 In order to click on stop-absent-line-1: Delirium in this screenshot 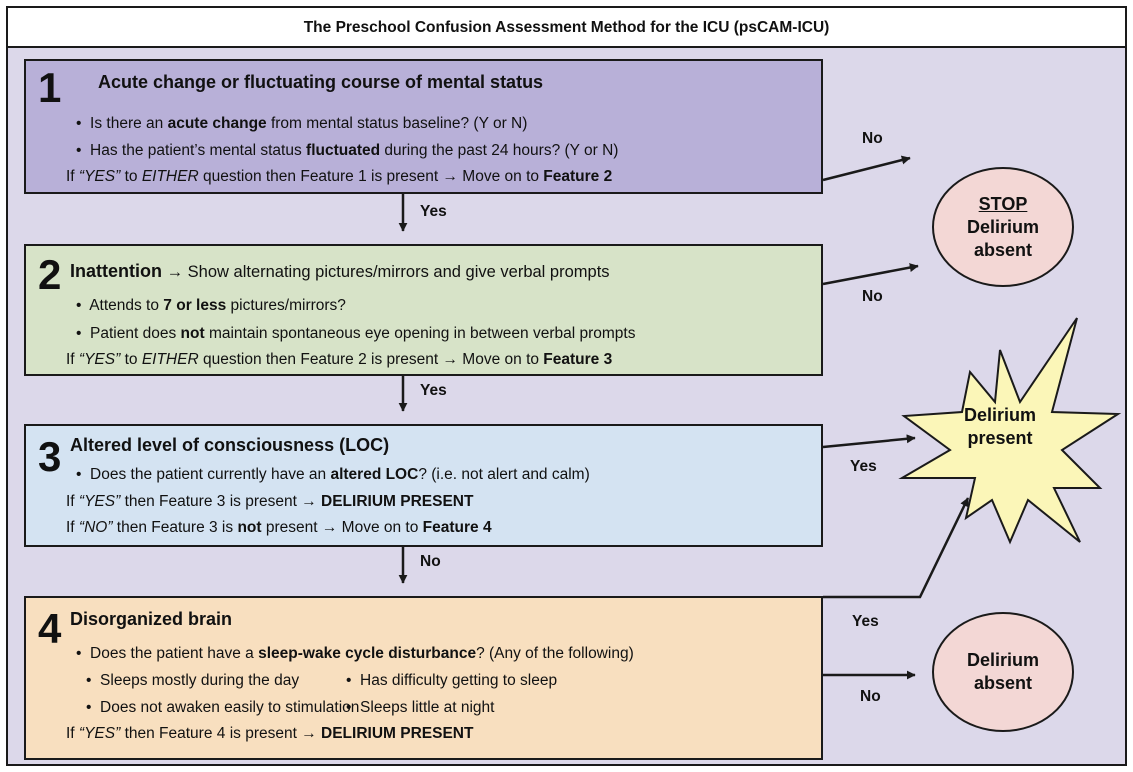, I will do `click(1003, 226)`.